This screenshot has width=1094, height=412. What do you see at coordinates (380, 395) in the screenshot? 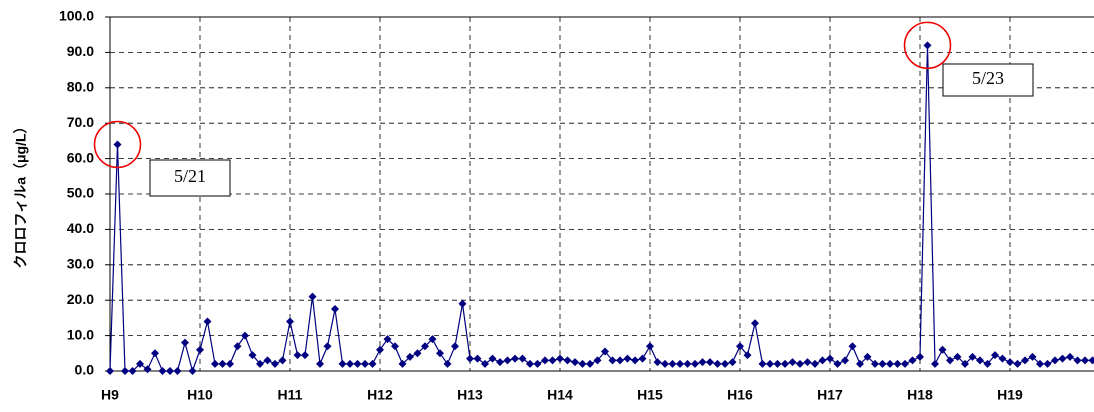
I see `x-tick-label: H12` at bounding box center [380, 395].